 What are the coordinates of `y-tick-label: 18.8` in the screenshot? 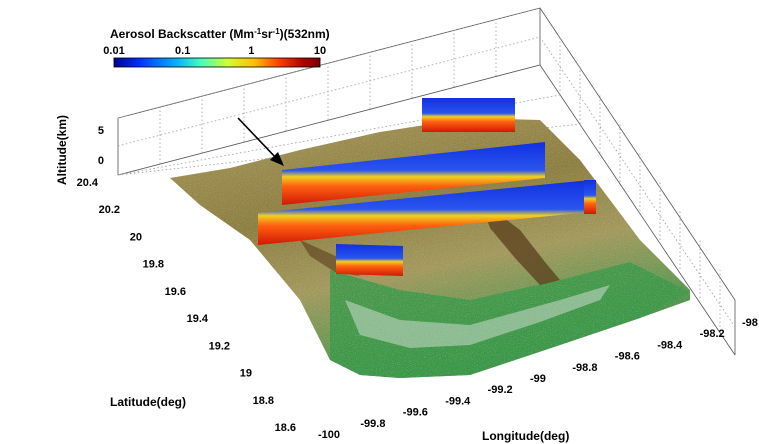 It's located at (263, 401).